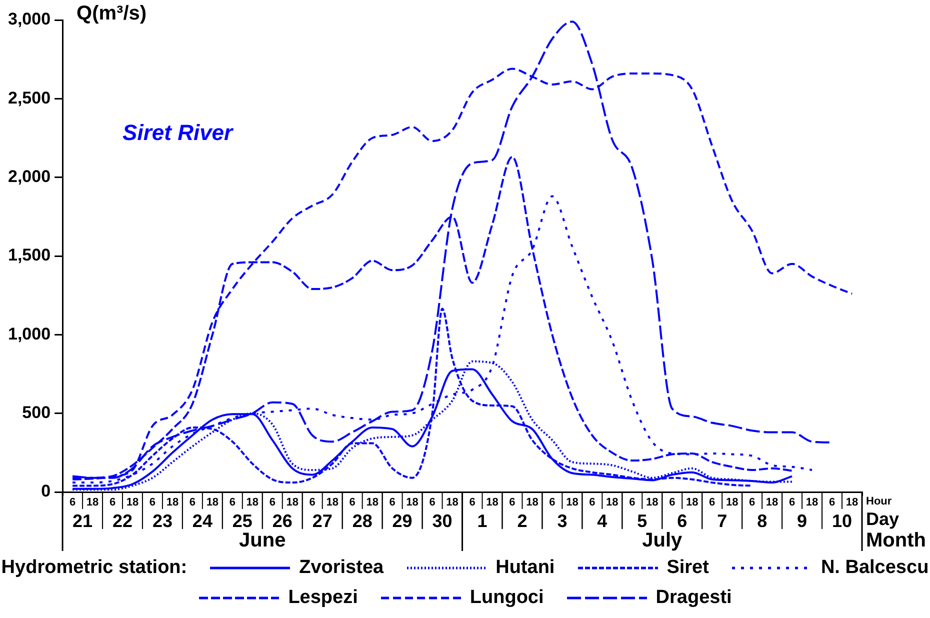  What do you see at coordinates (322, 520) in the screenshot?
I see `x-tick-label: 27` at bounding box center [322, 520].